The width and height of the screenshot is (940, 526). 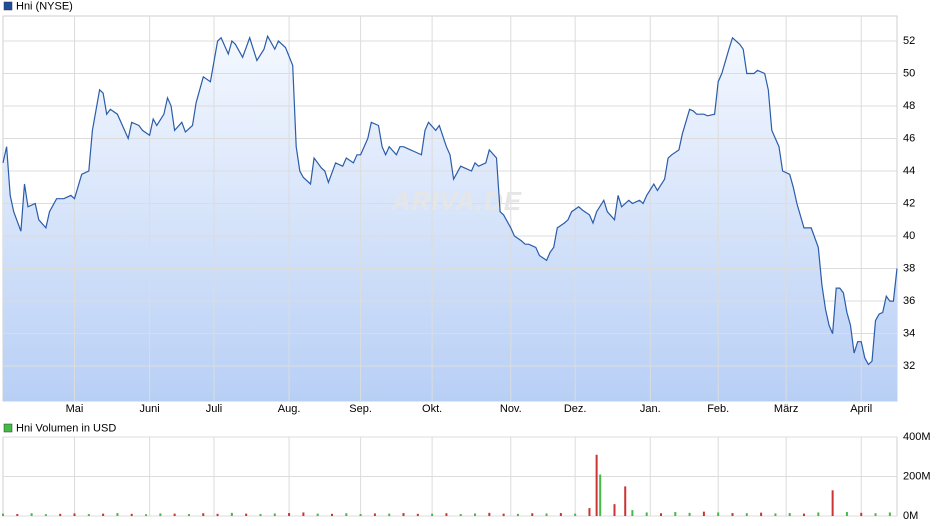 I want to click on legend-label: Hni (NYSE), so click(x=44, y=6).